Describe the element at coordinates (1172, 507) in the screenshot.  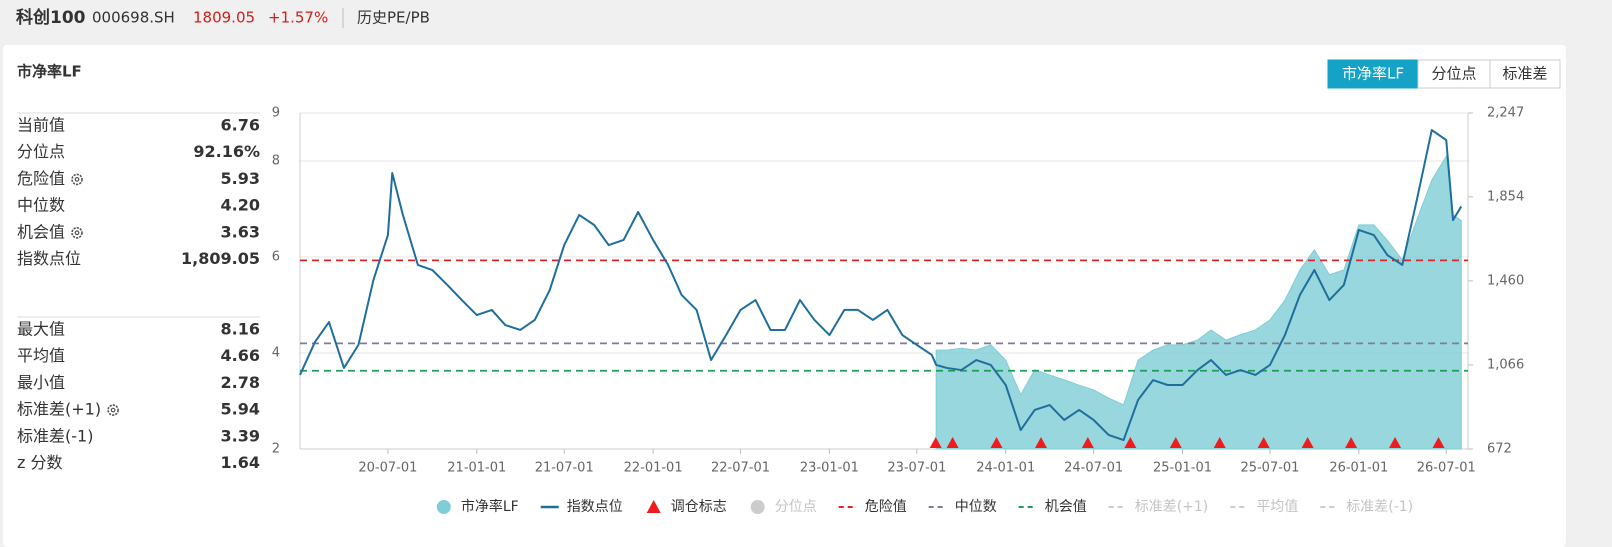
I see `legend-label: 标准差(+1)` at that location.